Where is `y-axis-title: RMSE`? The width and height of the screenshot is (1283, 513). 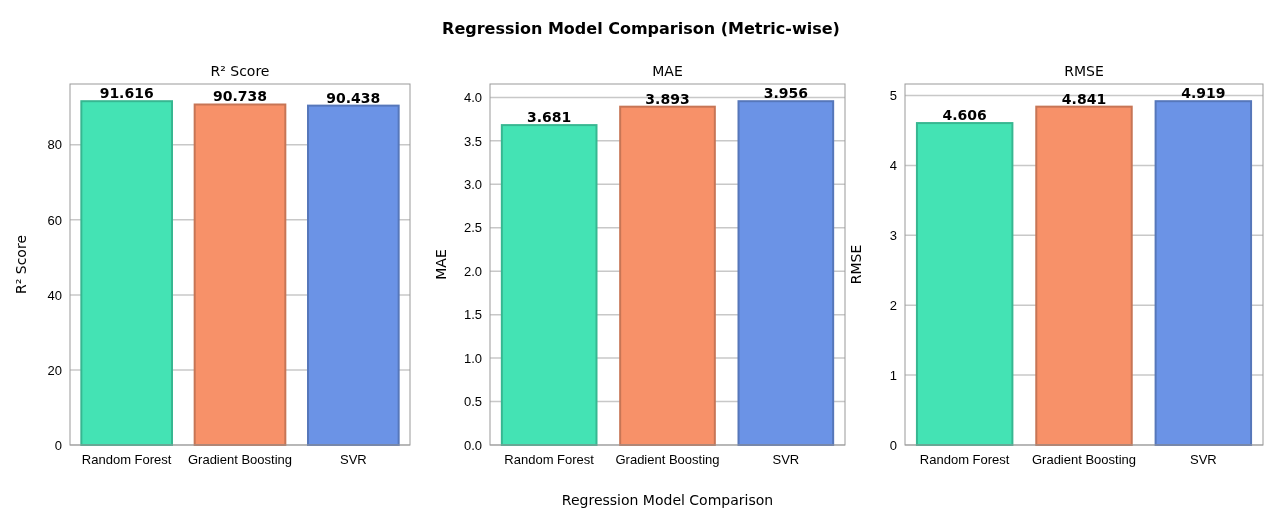 y-axis-title: RMSE is located at coordinates (856, 264).